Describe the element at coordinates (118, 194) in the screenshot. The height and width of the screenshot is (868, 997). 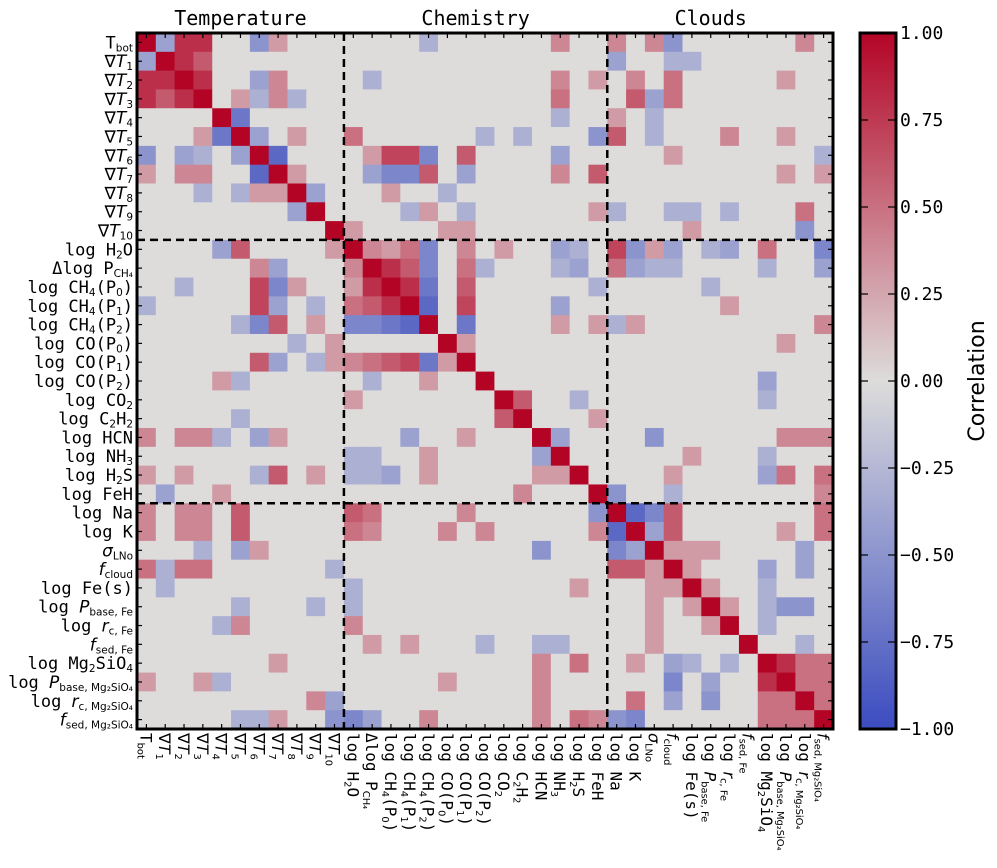
I see `y-tick-label: ∇T8` at that location.